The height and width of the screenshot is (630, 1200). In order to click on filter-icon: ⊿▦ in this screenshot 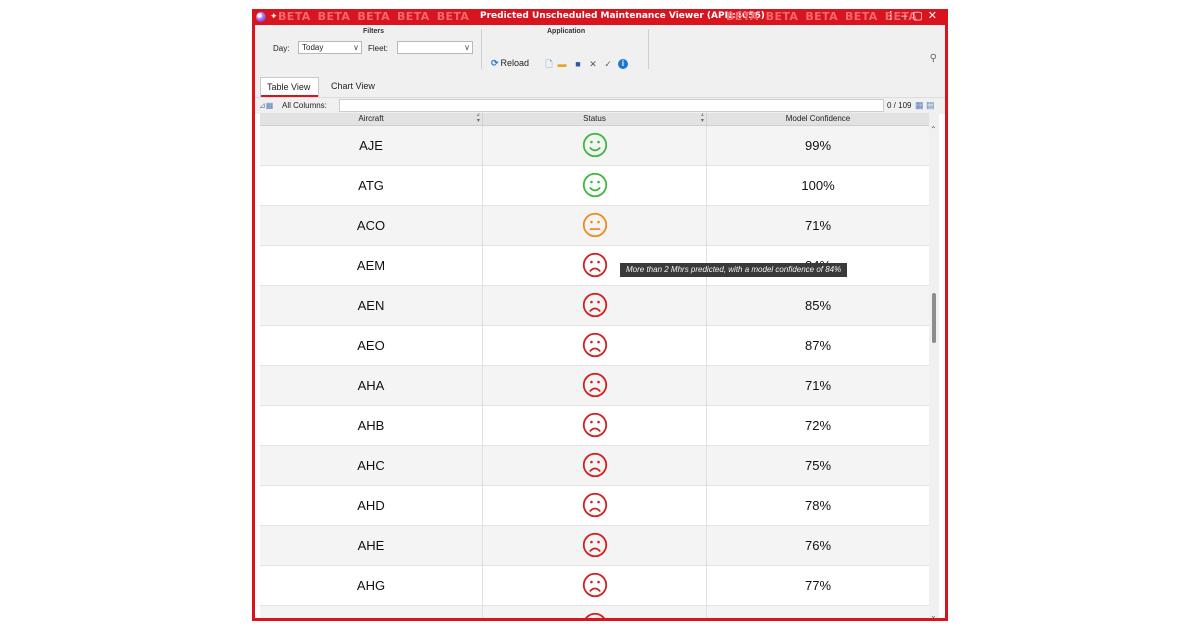, I will do `click(266, 105)`.